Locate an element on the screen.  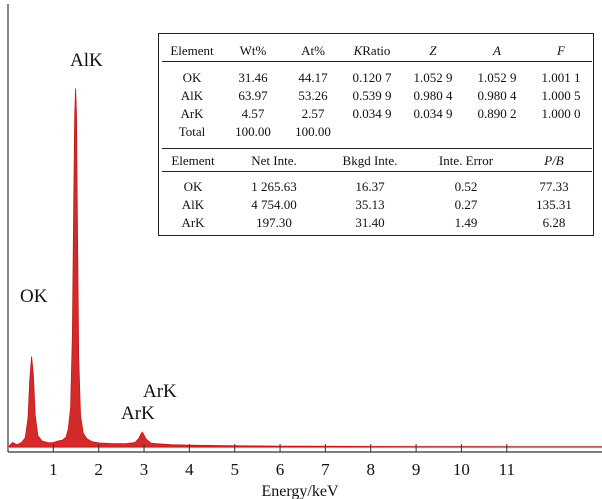
x-tick-label: 1 is located at coordinates (53, 469).